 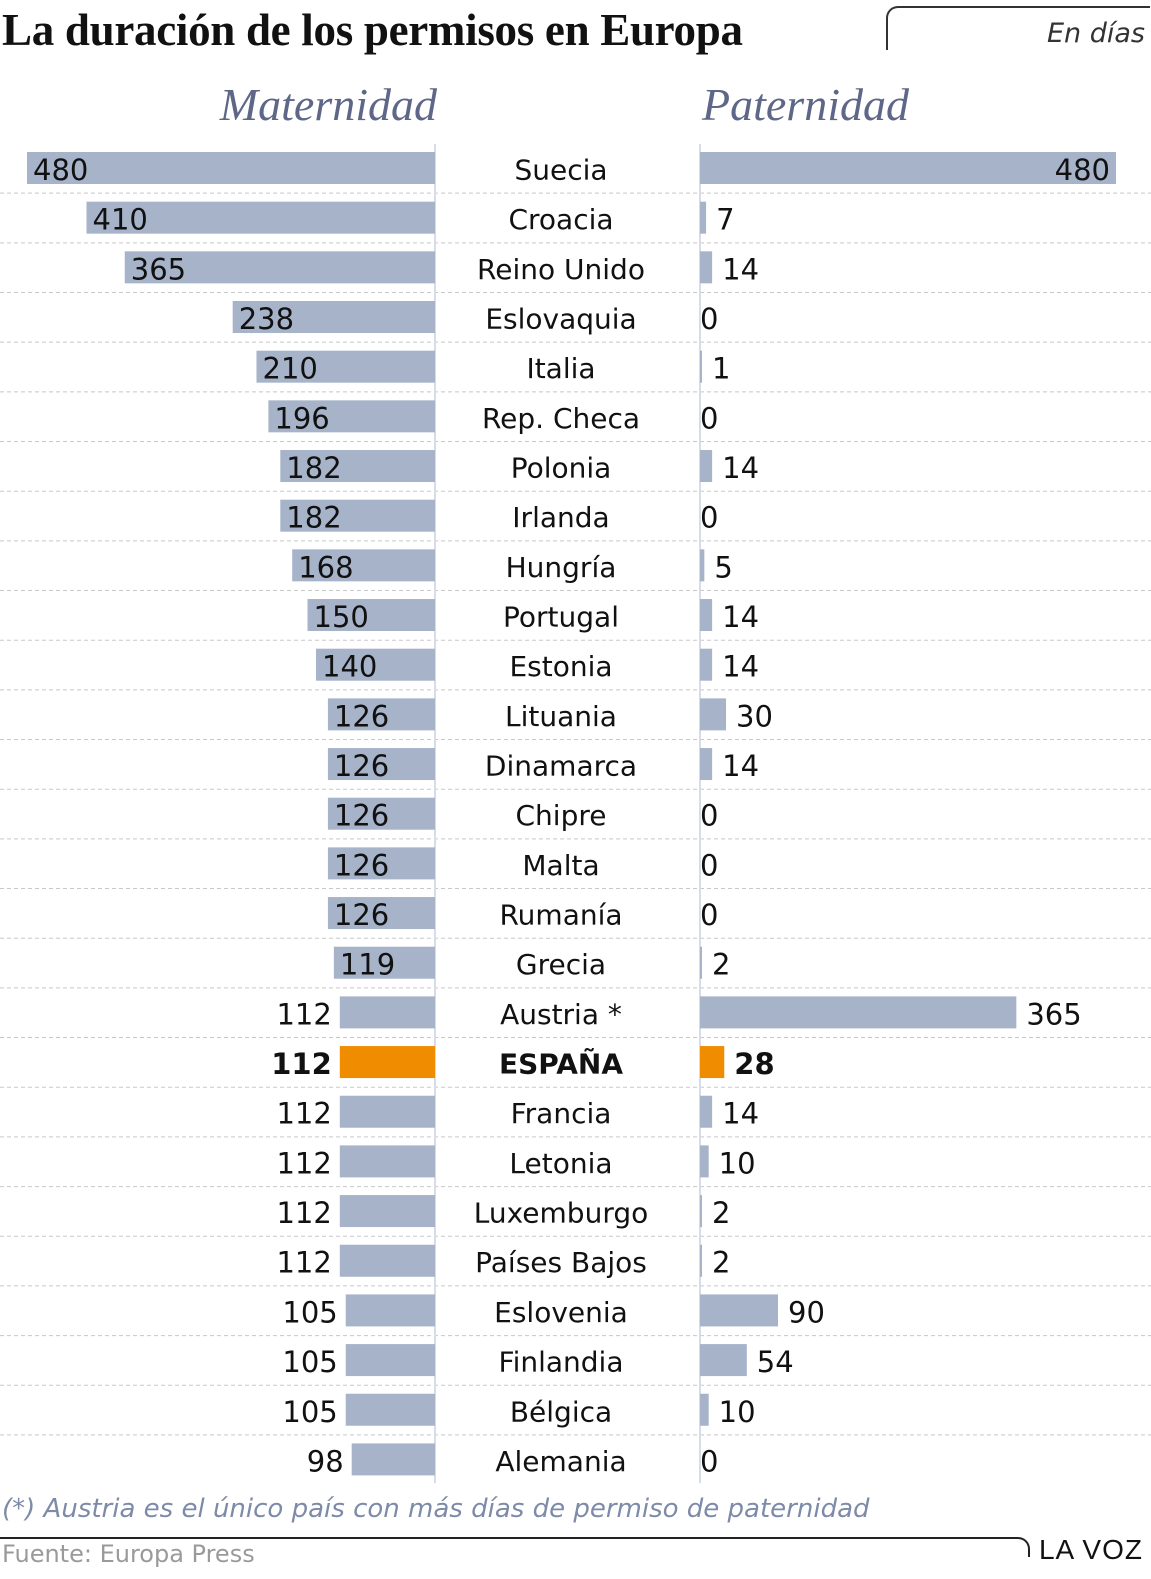 What do you see at coordinates (560, 517) in the screenshot?
I see `country-label: Irlanda` at bounding box center [560, 517].